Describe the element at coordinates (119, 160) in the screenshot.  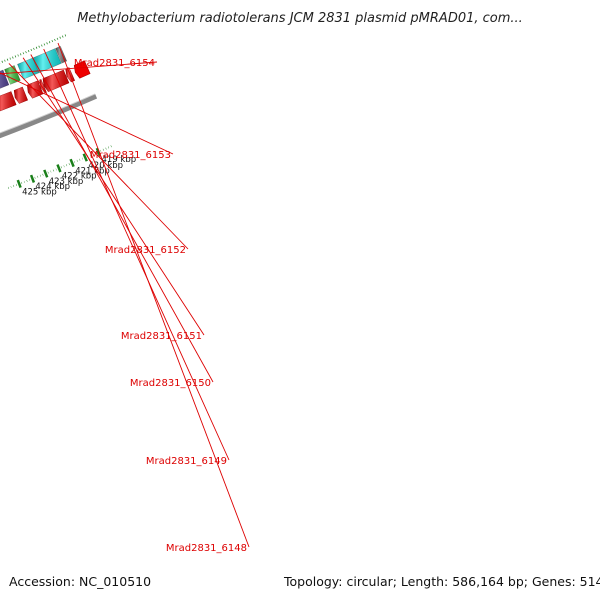
I see `scale-tick-label: 419 kbp` at that location.